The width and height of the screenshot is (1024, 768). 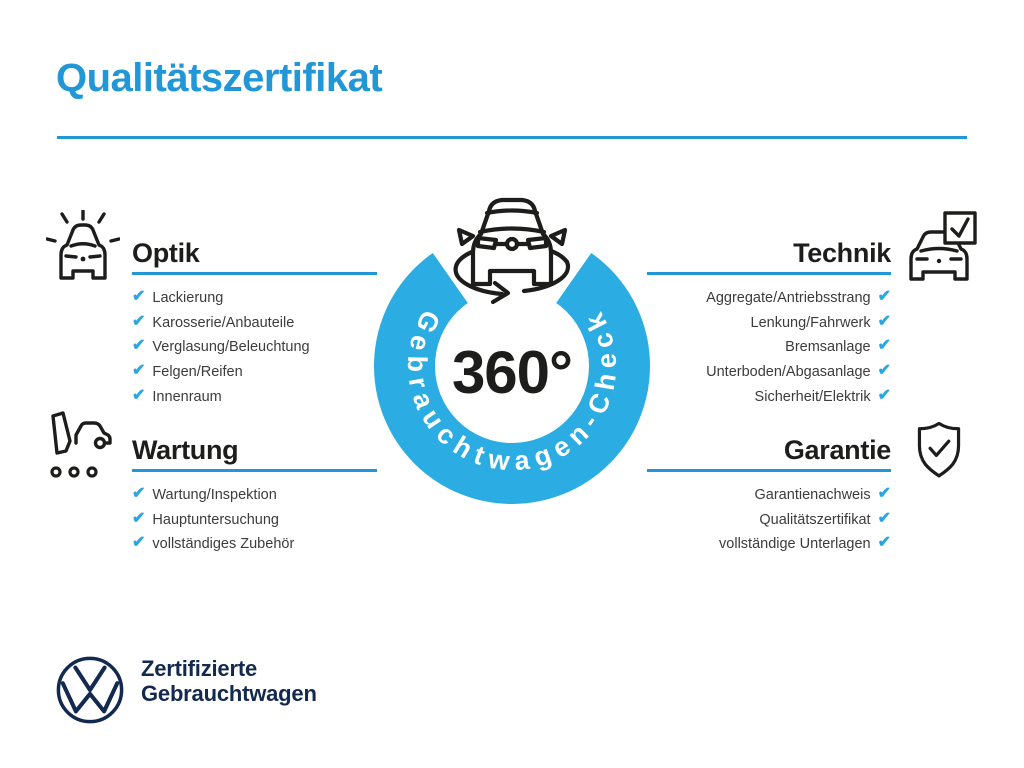 I want to click on item-label: Innenraum, so click(x=187, y=396).